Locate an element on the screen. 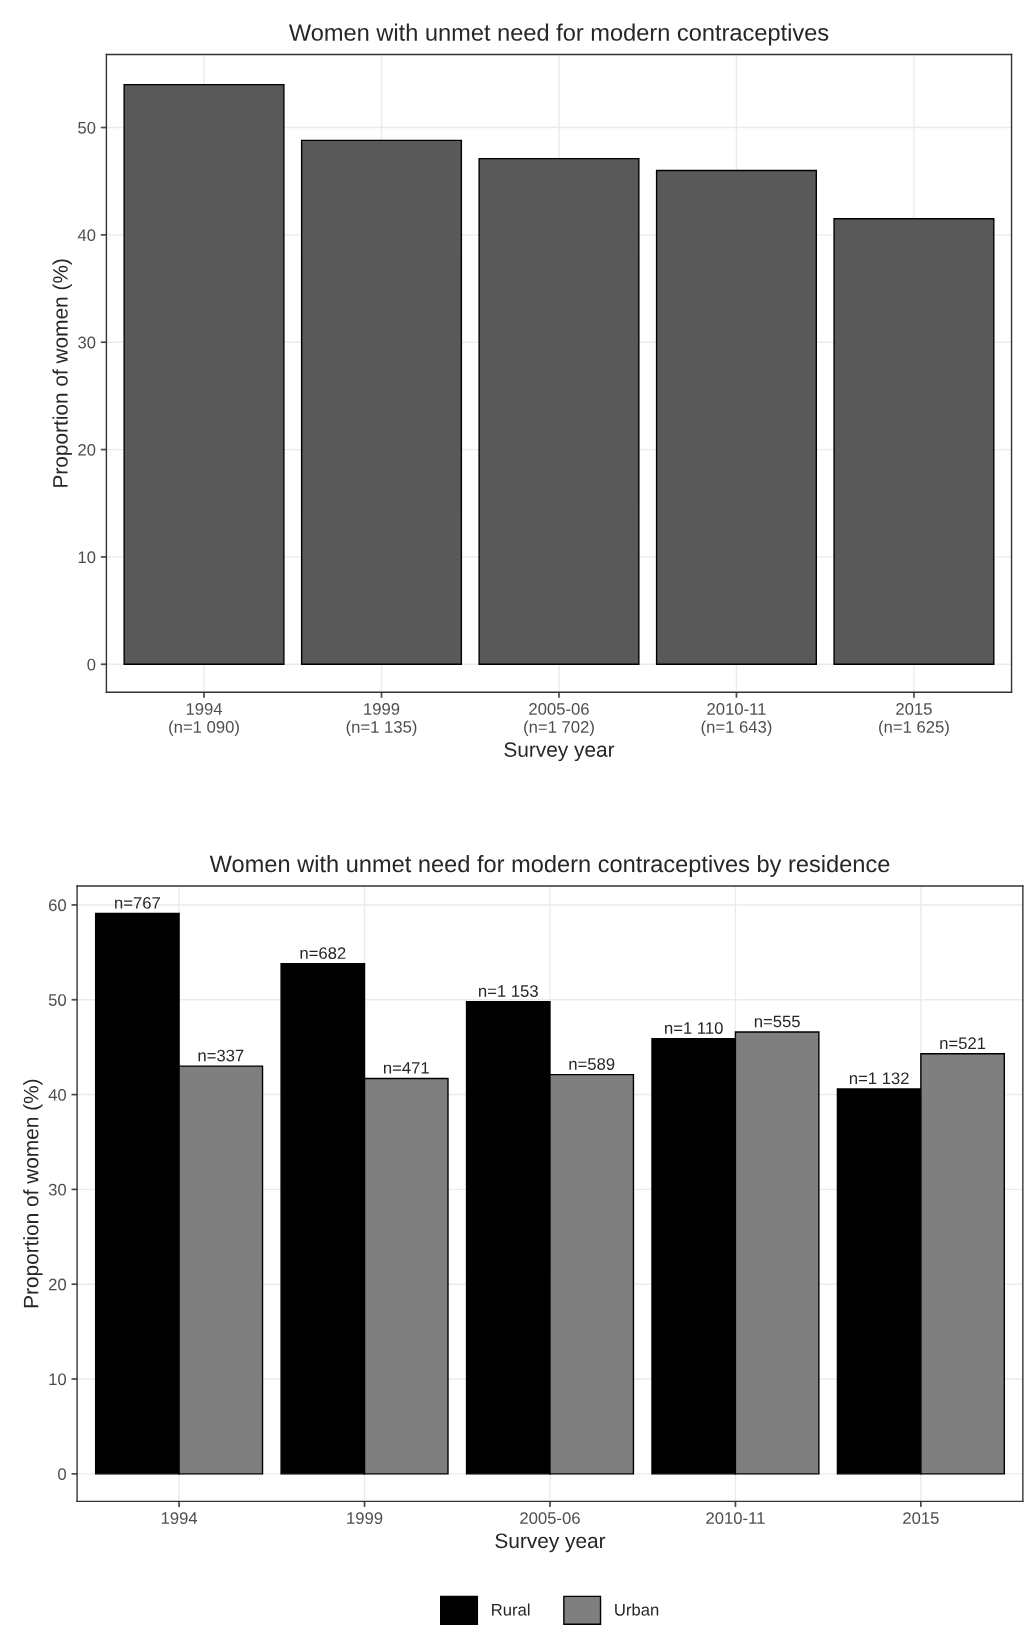 The width and height of the screenshot is (1028, 1652). annotation: n=1 153 is located at coordinates (508, 991).